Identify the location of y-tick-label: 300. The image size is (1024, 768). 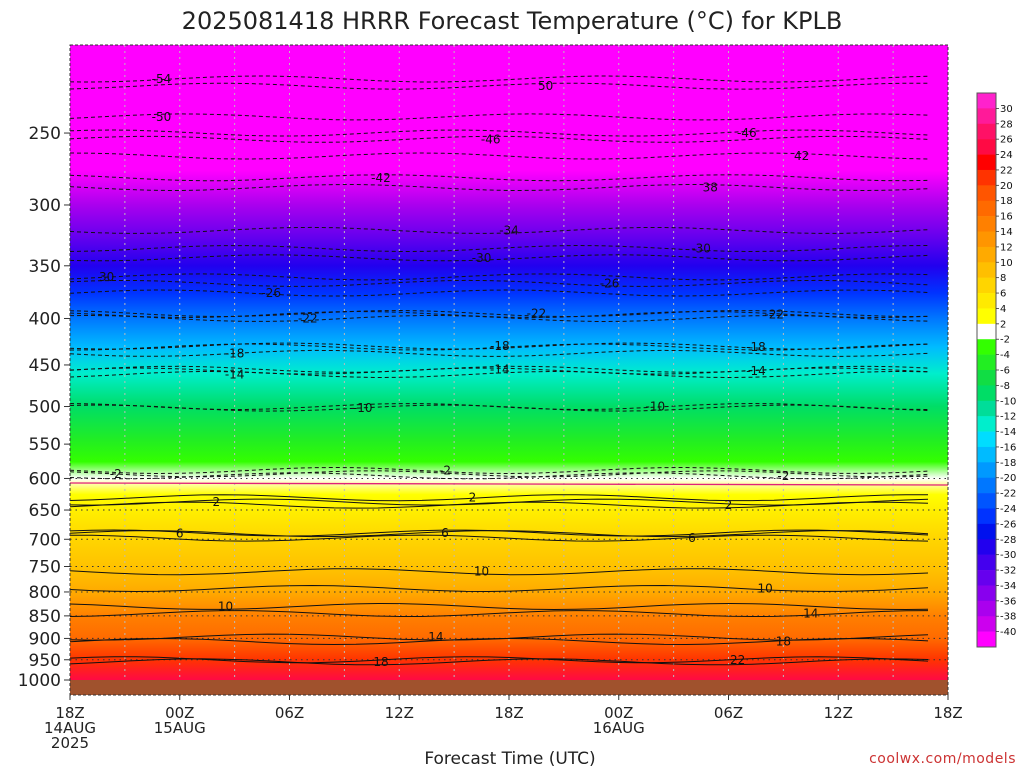
(45, 206).